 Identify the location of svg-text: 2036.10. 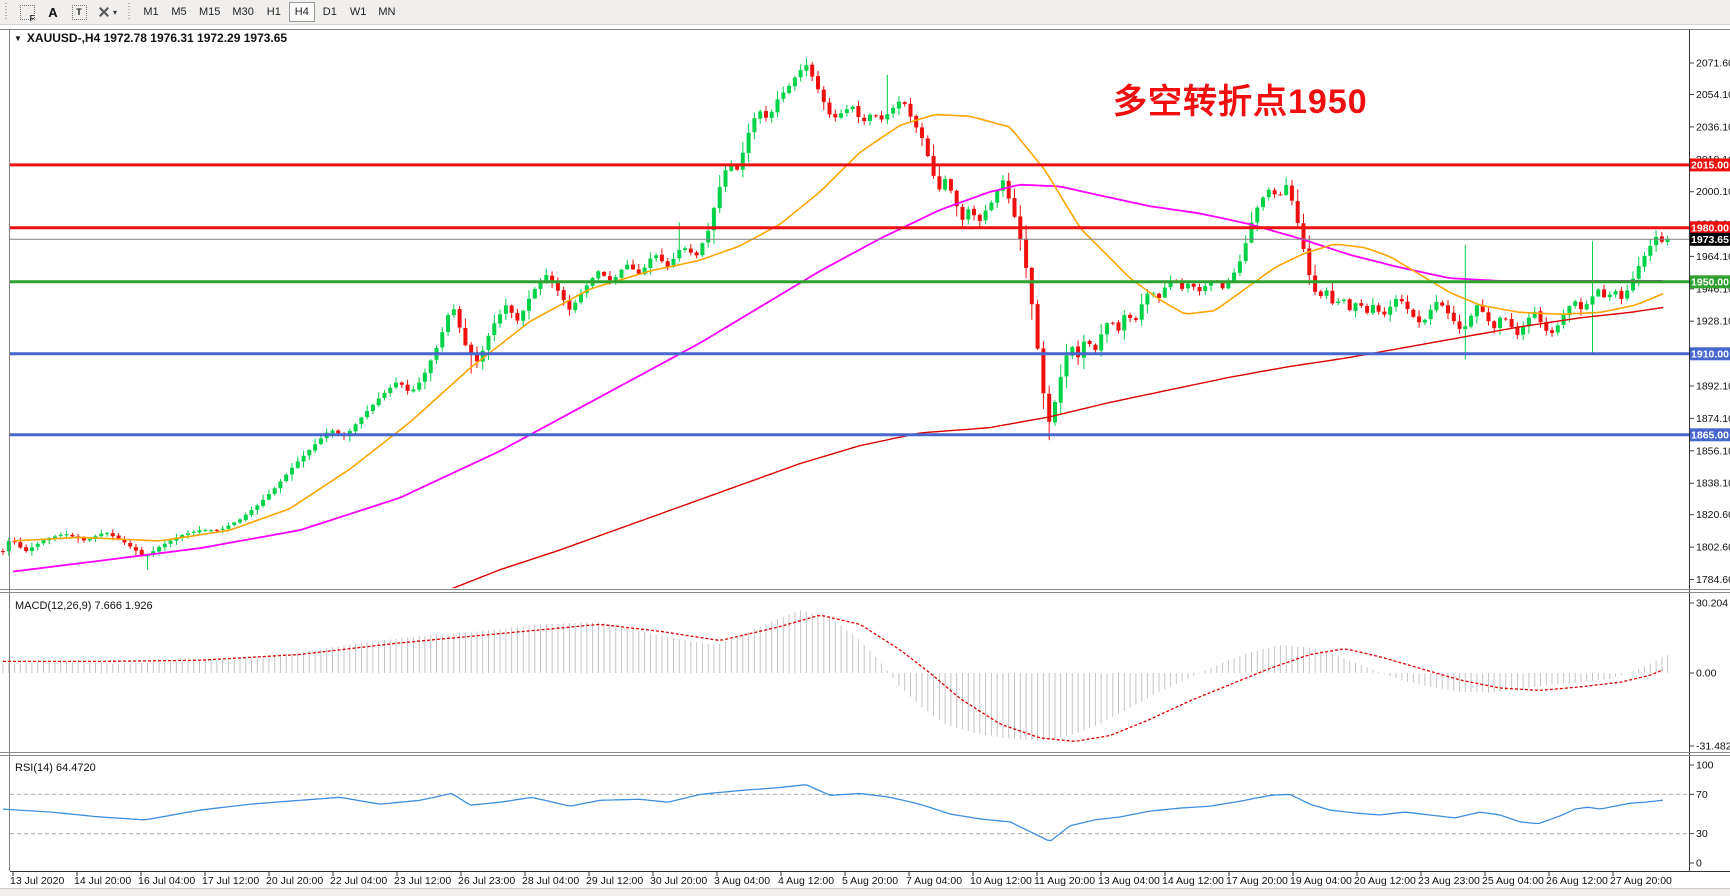
(1713, 127).